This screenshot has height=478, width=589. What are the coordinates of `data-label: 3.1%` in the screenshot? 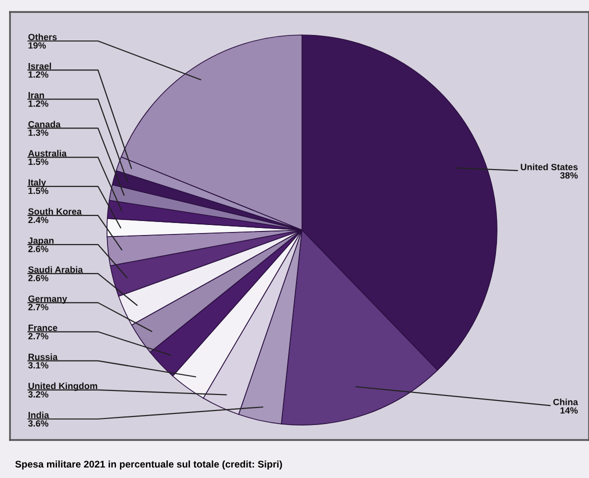 It's located at (38, 365).